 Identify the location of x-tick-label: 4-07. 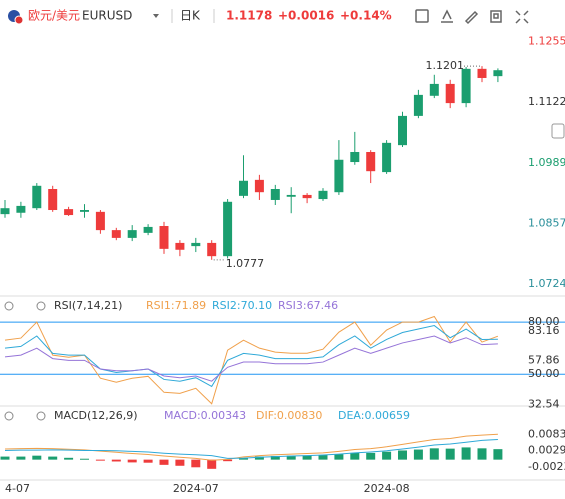
(17, 488).